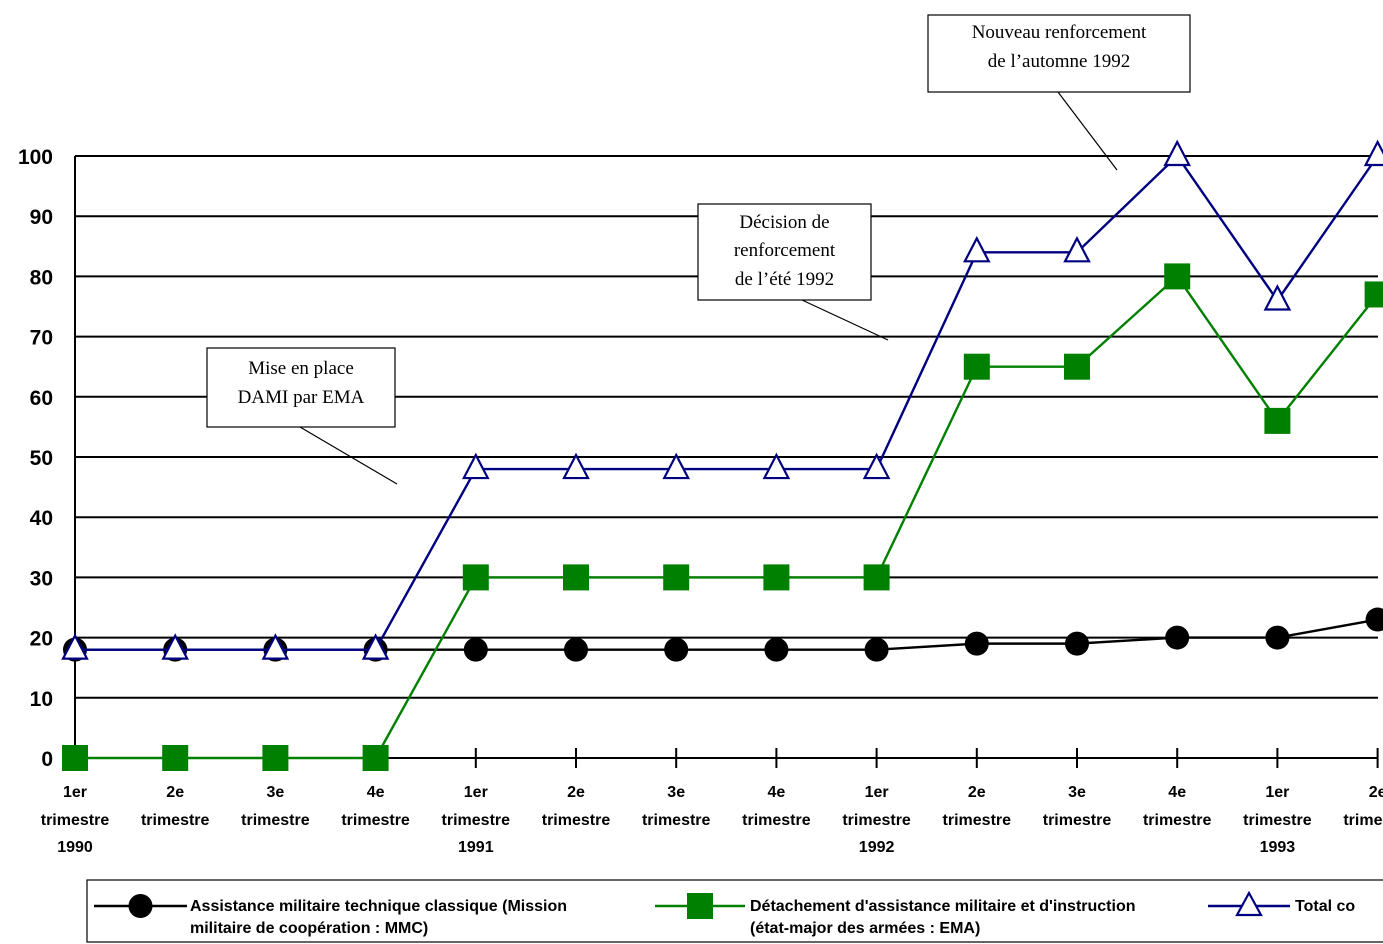 Image resolution: width=1383 pixels, height=944 pixels. Describe the element at coordinates (41, 277) in the screenshot. I see `y-tick-label: 80` at that location.